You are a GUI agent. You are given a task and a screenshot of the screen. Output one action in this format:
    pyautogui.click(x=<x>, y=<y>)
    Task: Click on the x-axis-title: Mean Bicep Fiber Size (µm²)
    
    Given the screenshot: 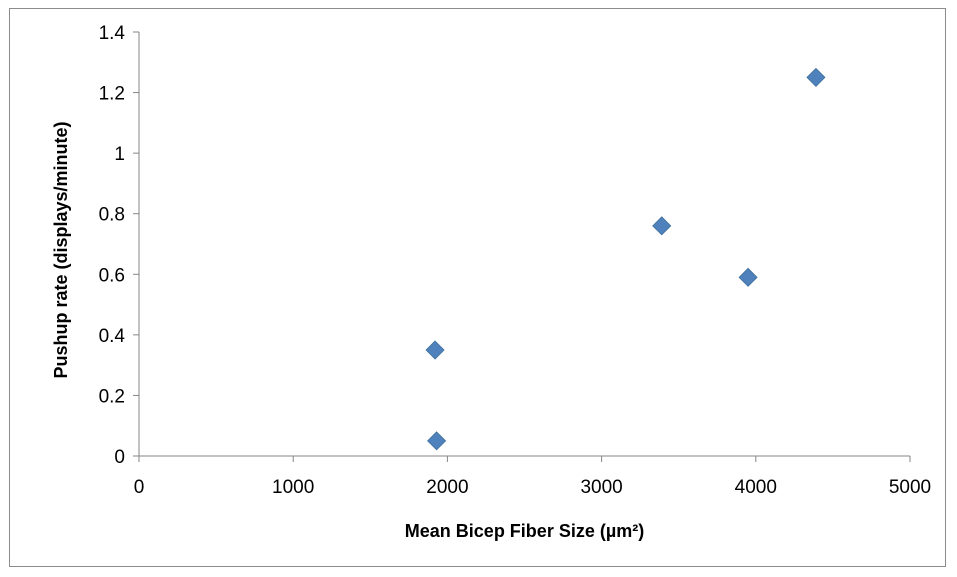 What is the action you would take?
    pyautogui.click(x=524, y=531)
    